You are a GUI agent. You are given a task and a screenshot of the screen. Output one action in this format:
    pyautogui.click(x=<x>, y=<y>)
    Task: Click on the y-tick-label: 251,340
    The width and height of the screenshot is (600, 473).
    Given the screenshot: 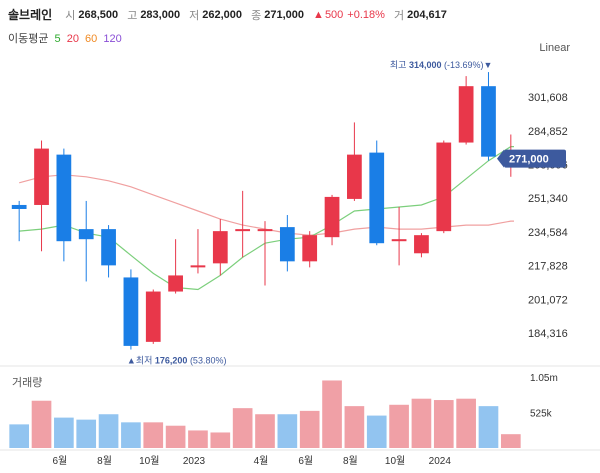 What is the action you would take?
    pyautogui.click(x=548, y=199)
    